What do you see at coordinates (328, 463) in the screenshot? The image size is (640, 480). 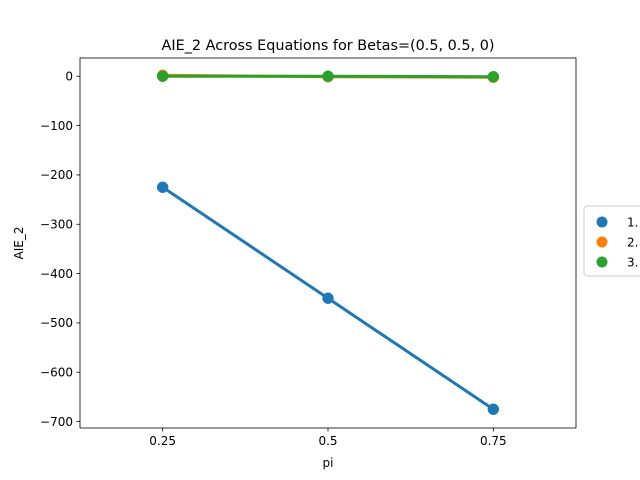 I see `x-axis-label: pi` at bounding box center [328, 463].